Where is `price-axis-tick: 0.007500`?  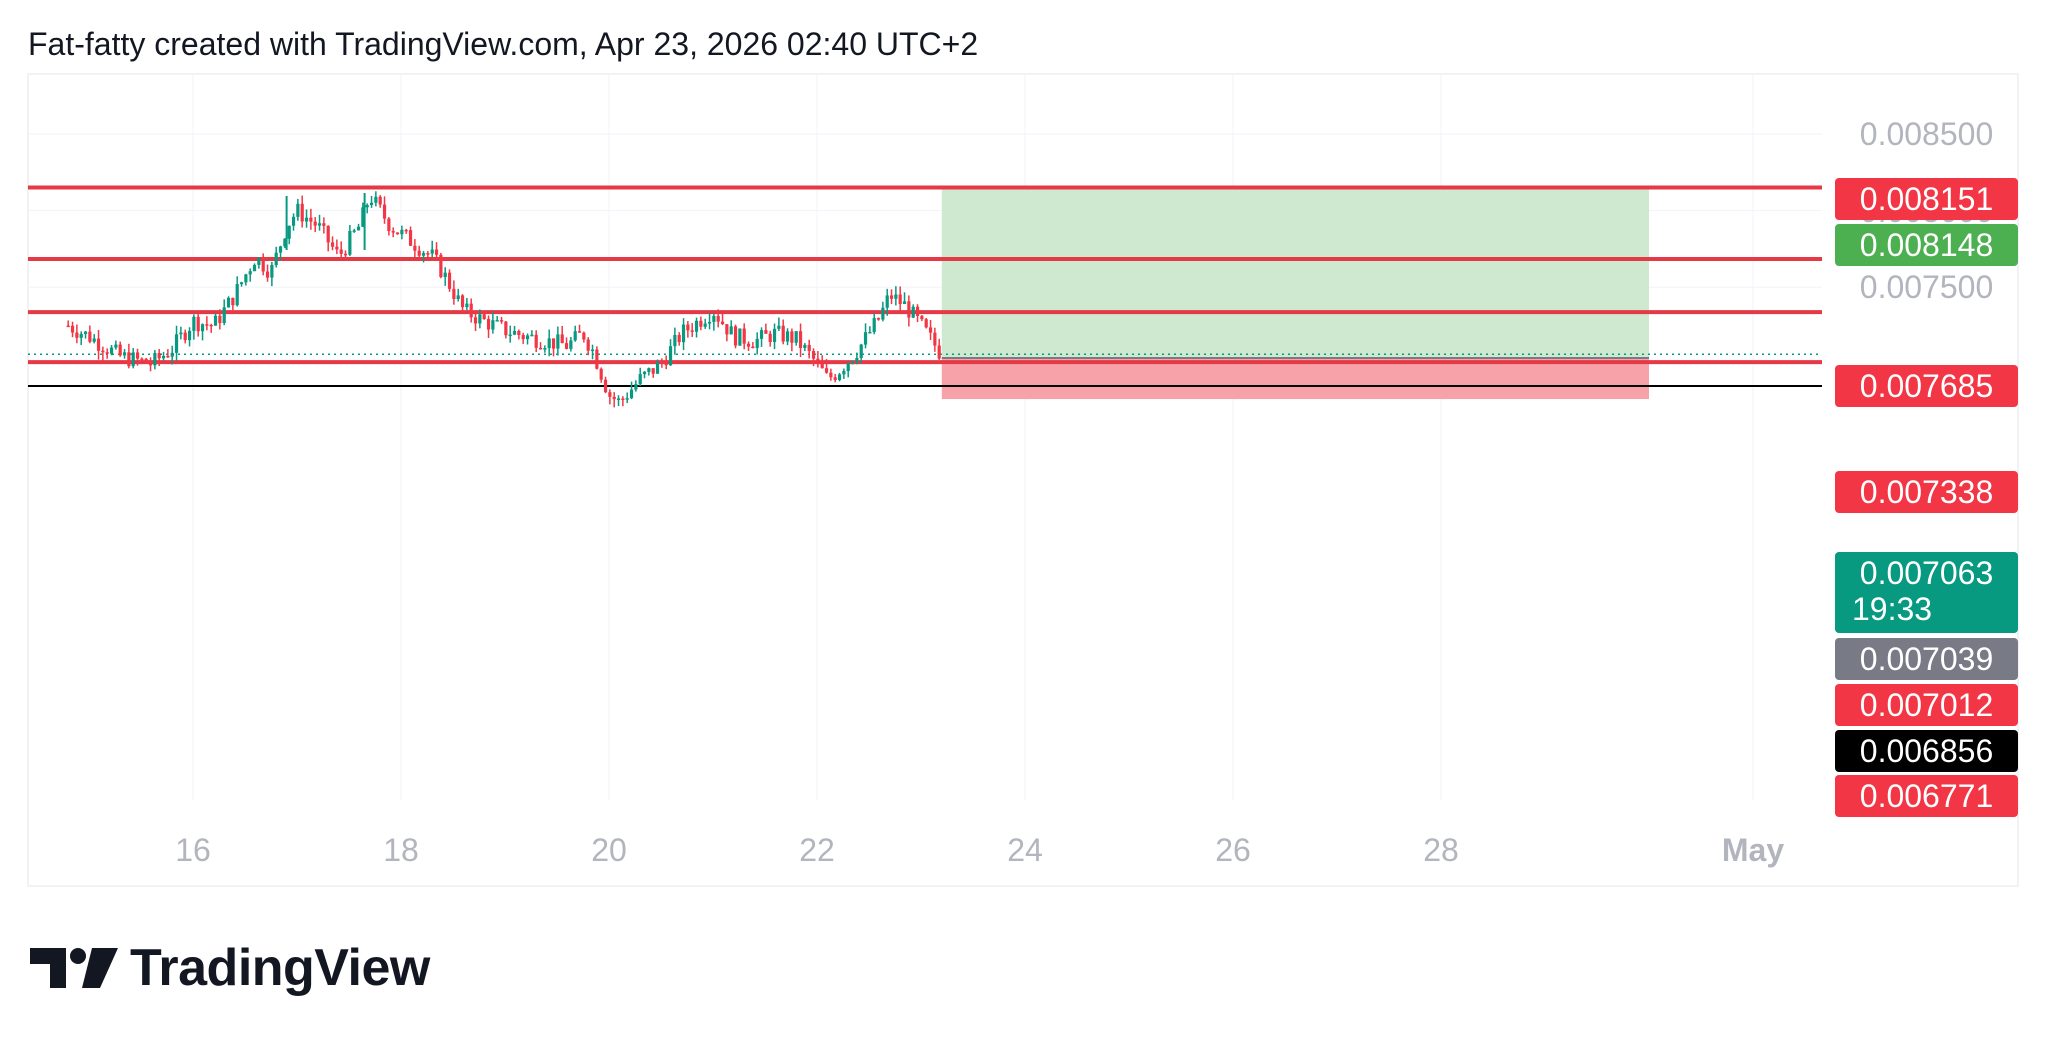 price-axis-tick: 0.007500 is located at coordinates (1926, 287).